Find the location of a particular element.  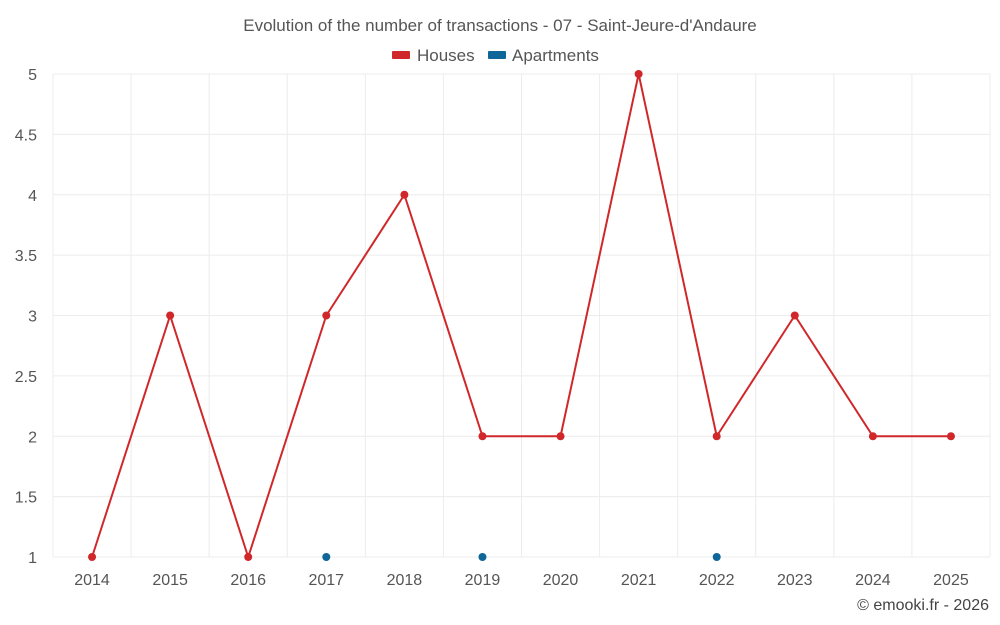

y-tick-label: 3 is located at coordinates (32, 317).